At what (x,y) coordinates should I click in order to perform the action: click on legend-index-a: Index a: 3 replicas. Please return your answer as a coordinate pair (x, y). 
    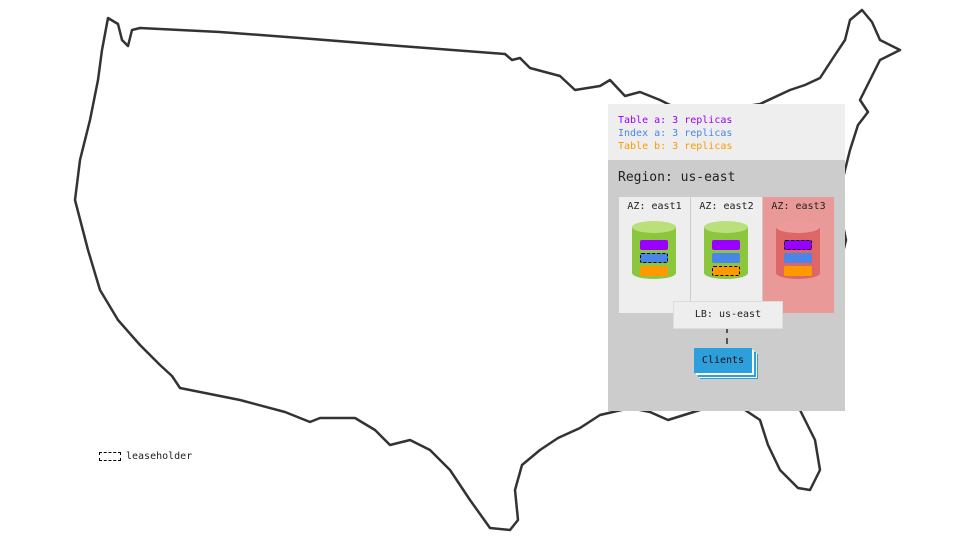
    Looking at the image, I should click on (675, 133).